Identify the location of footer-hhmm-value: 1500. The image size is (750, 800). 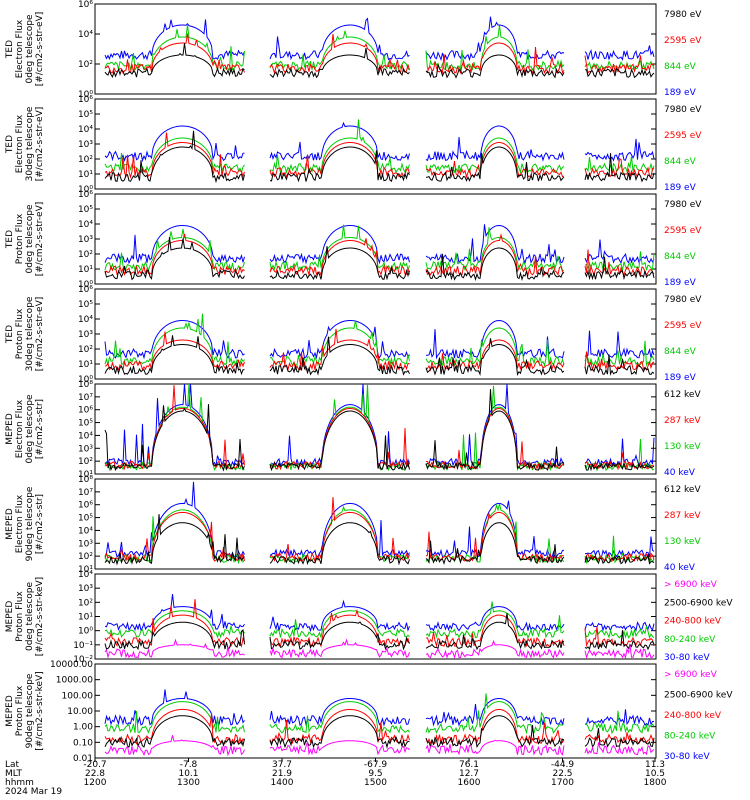
(375, 783).